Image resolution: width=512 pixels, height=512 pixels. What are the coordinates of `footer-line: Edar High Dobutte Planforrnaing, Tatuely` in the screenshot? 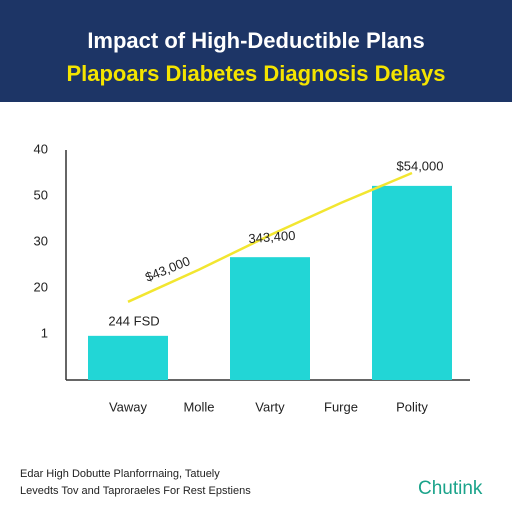 It's located at (120, 474).